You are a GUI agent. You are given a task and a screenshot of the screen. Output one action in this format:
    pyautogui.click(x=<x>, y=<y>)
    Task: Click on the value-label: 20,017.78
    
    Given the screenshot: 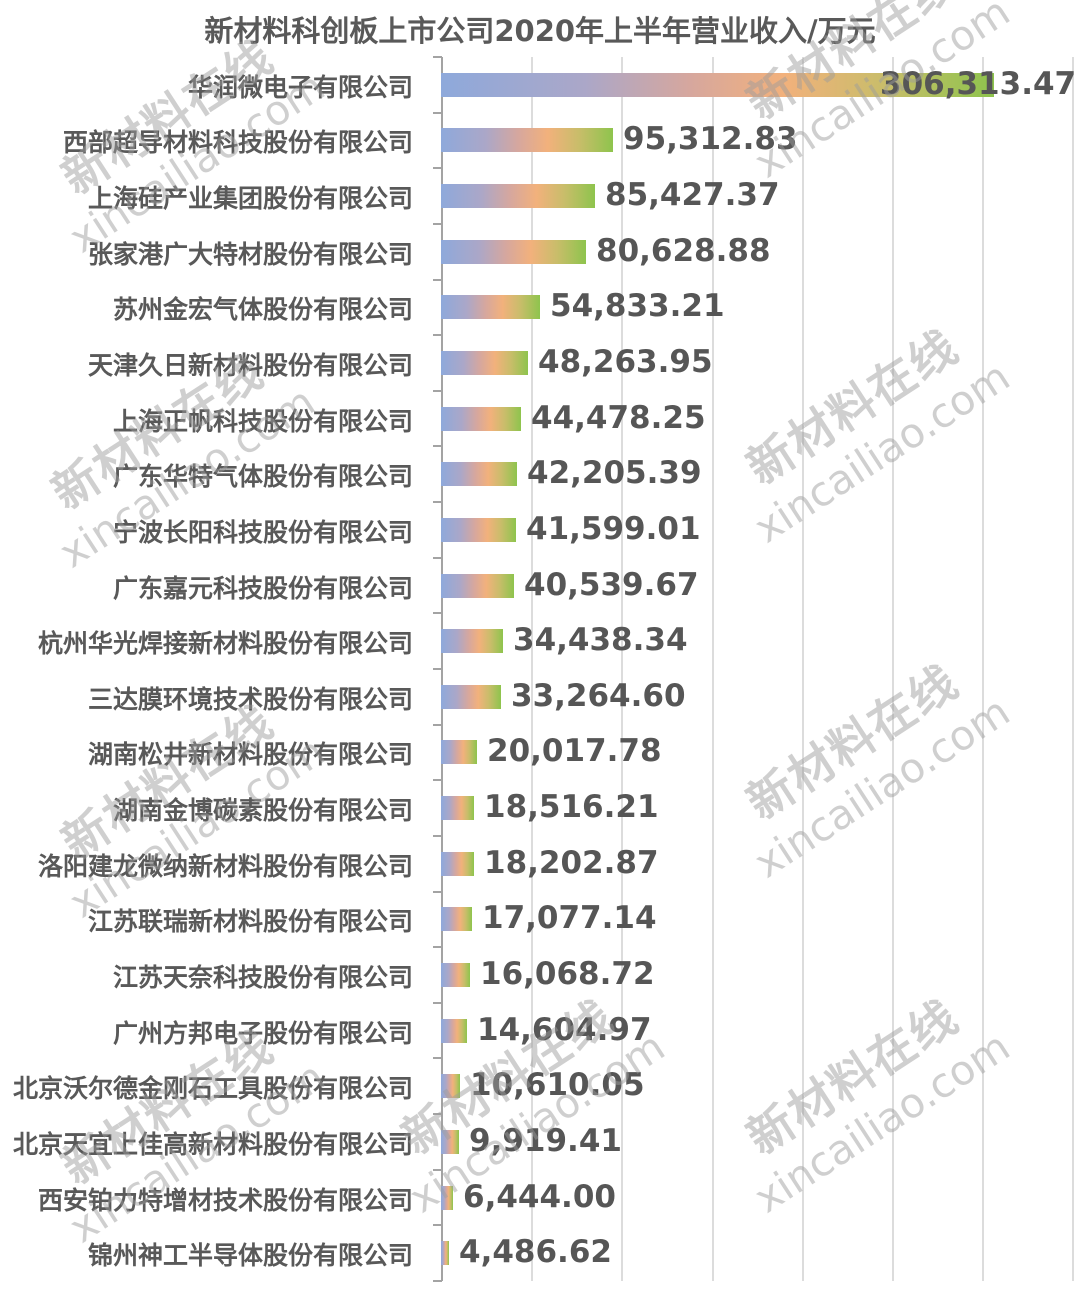 What is the action you would take?
    pyautogui.click(x=574, y=751)
    